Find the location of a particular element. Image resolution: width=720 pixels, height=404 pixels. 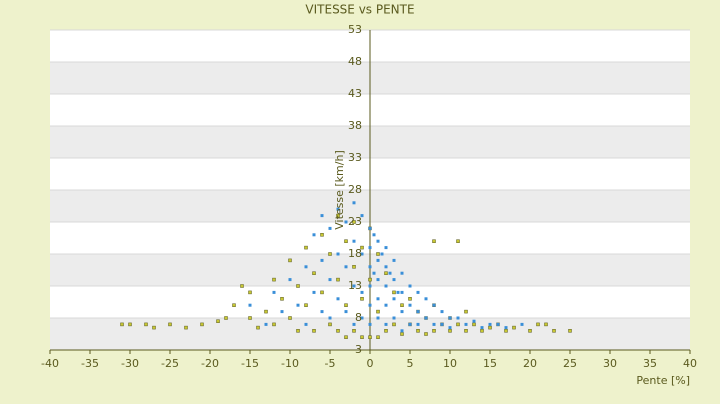

y-tick-label: 53 is located at coordinates (355, 29).